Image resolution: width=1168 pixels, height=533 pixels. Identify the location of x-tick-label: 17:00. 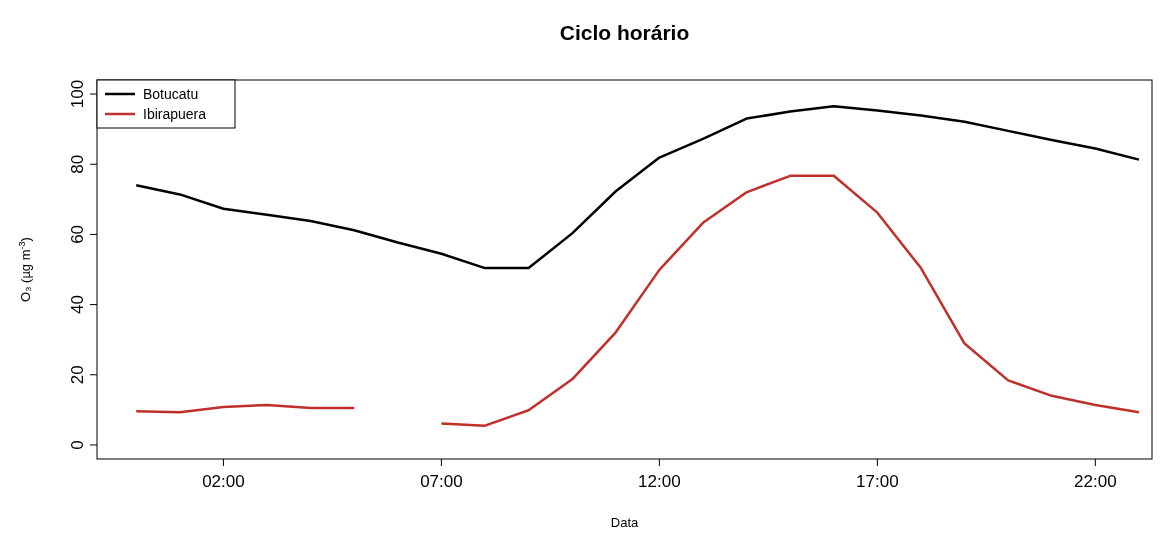
(877, 481).